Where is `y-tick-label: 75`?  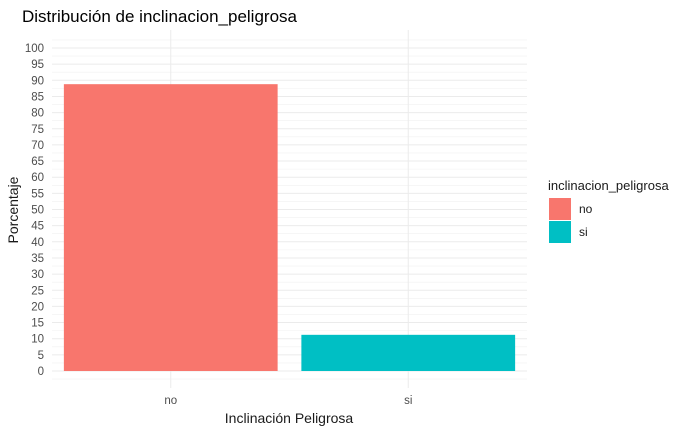
y-tick-label: 75 is located at coordinates (37, 130).